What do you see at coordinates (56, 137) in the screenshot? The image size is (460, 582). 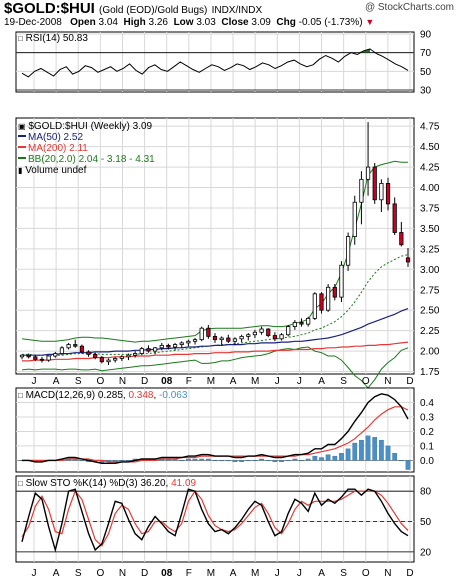 I see `ma50-legend-text: MA(50) 2.52` at bounding box center [56, 137].